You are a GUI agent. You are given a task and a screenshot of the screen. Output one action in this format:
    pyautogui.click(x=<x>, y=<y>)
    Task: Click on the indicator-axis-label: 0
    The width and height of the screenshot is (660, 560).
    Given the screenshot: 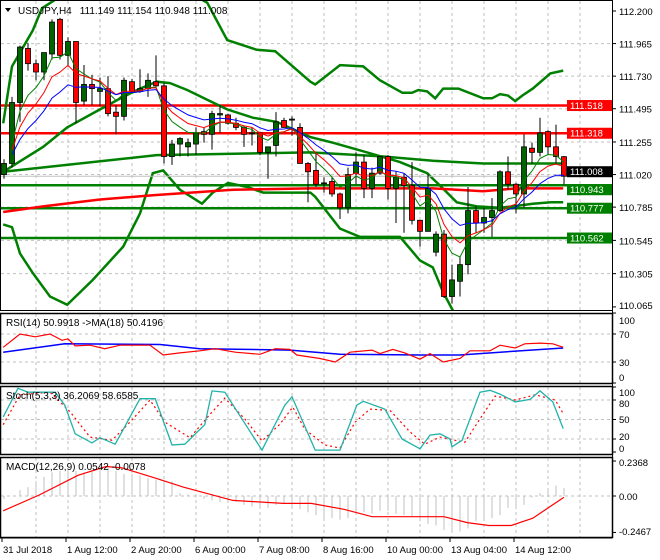 What is the action you would take?
    pyautogui.click(x=621, y=378)
    